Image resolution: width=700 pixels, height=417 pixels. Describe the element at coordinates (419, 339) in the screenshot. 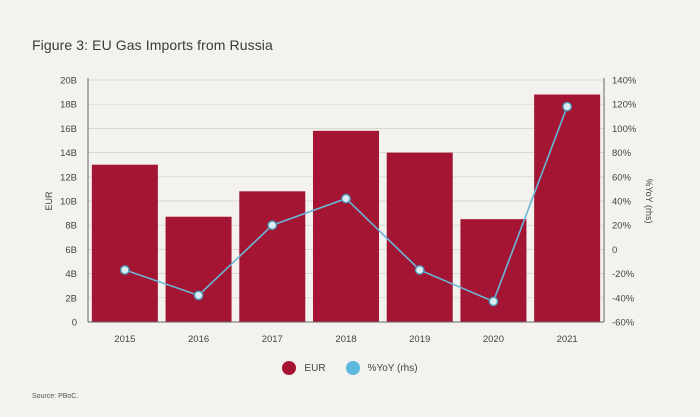

I see `x-tick-label: 2019` at that location.